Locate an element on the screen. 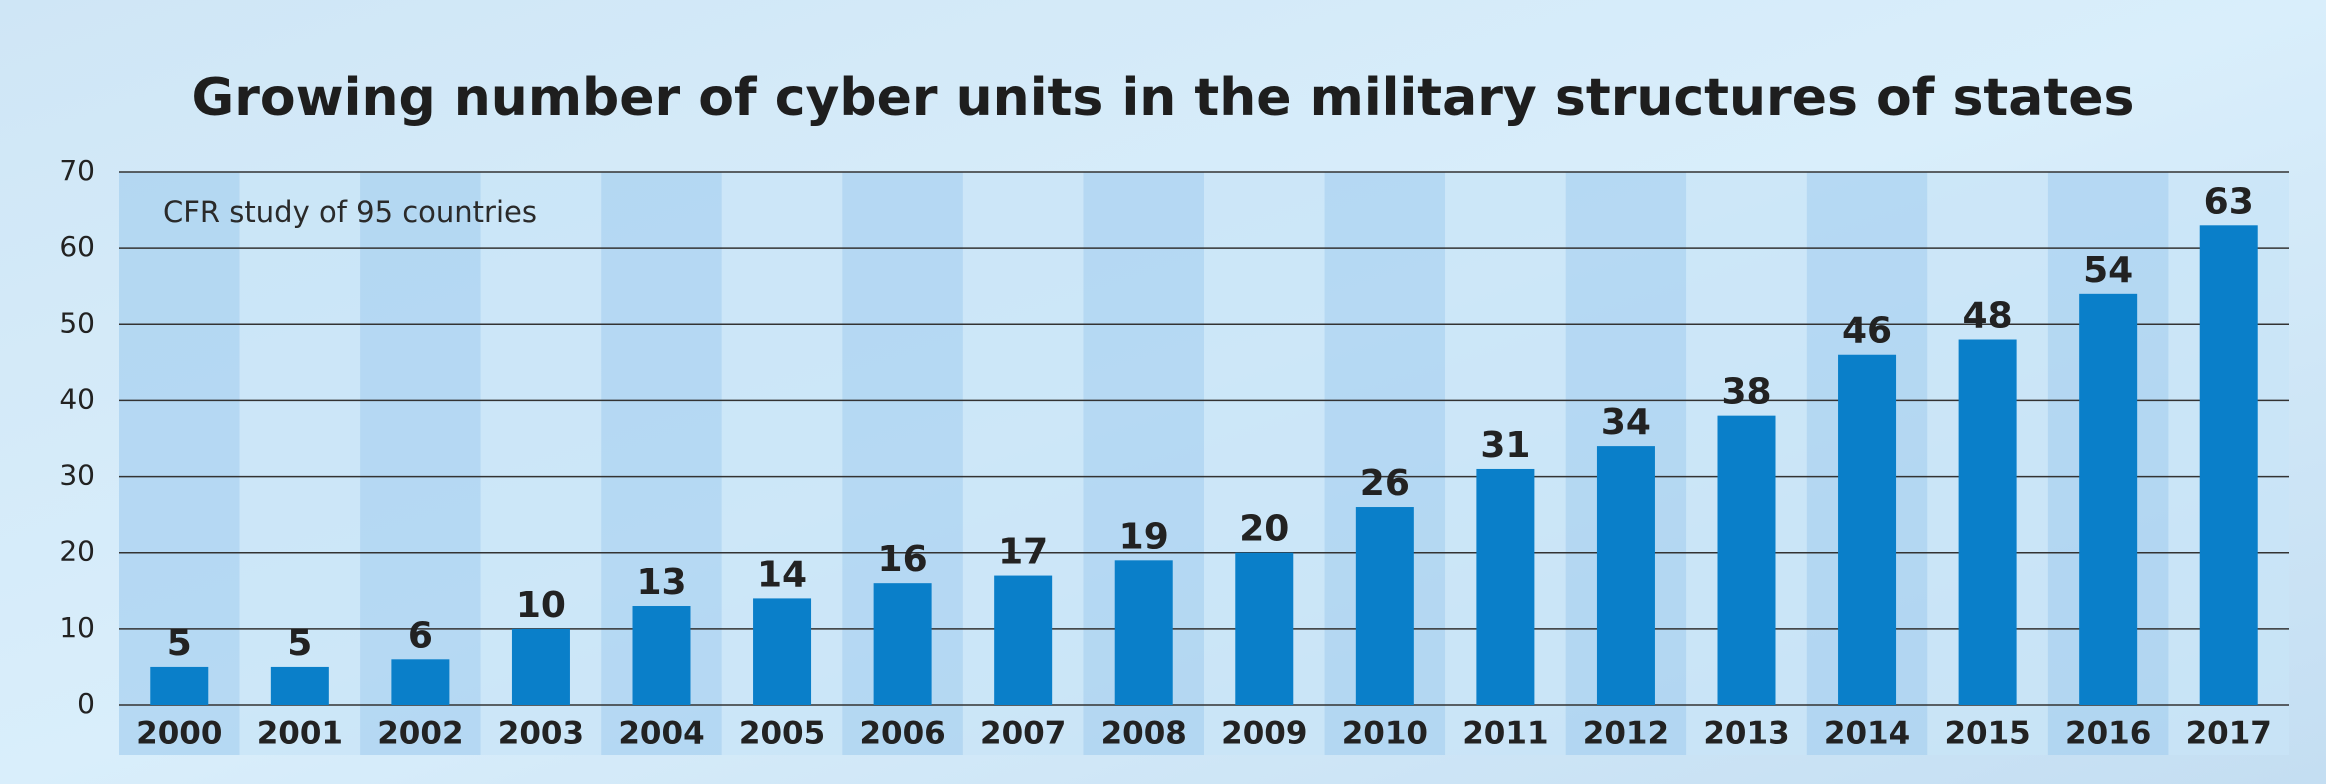 The image size is (2326, 784). y-tick-label: 50 is located at coordinates (77, 322).